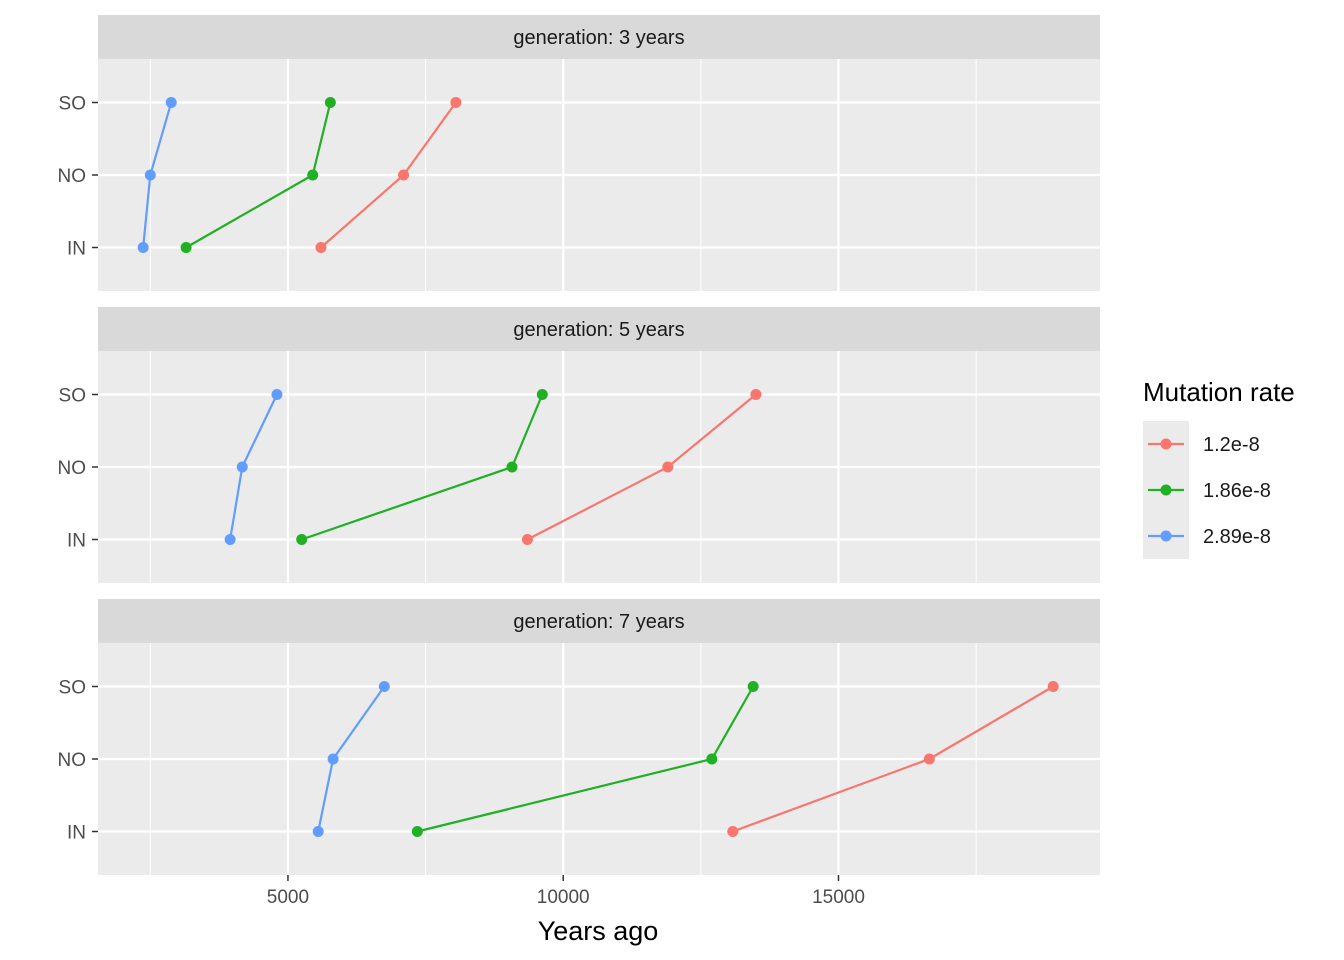  I want to click on x-tick-label: 5000, so click(288, 897).